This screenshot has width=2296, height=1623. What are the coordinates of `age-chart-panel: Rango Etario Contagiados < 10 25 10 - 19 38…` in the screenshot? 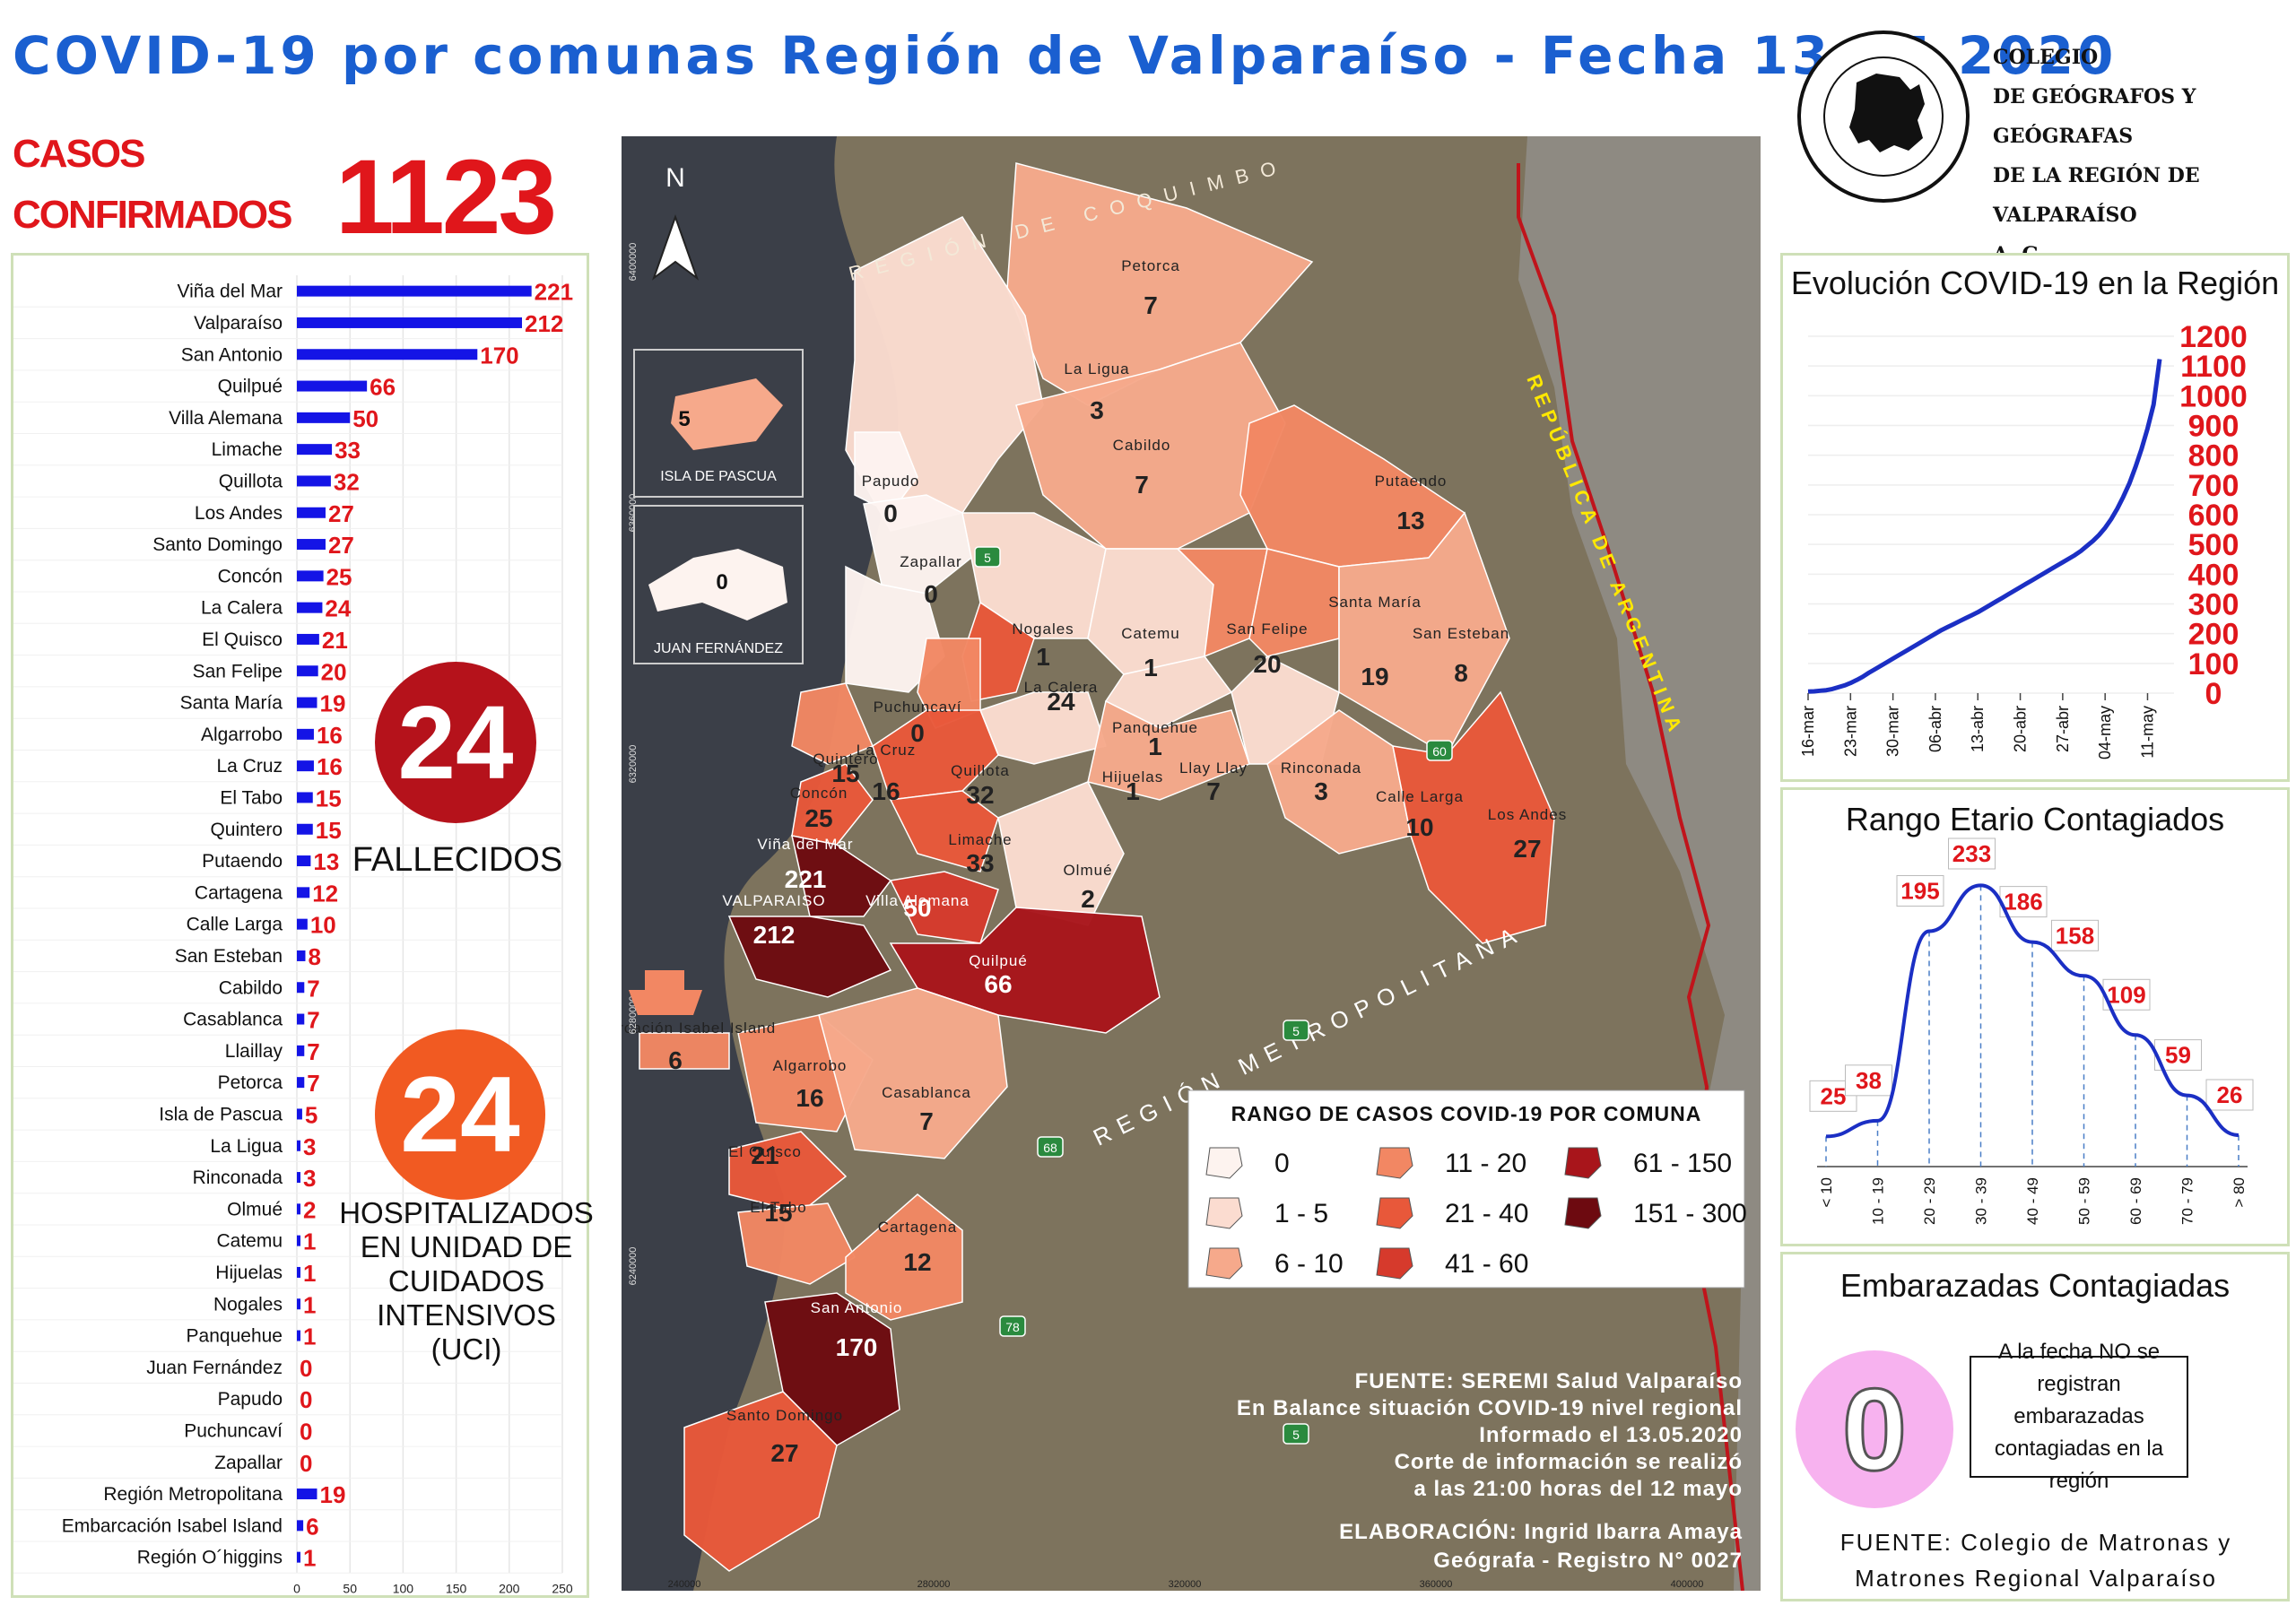 It's located at (2035, 1016).